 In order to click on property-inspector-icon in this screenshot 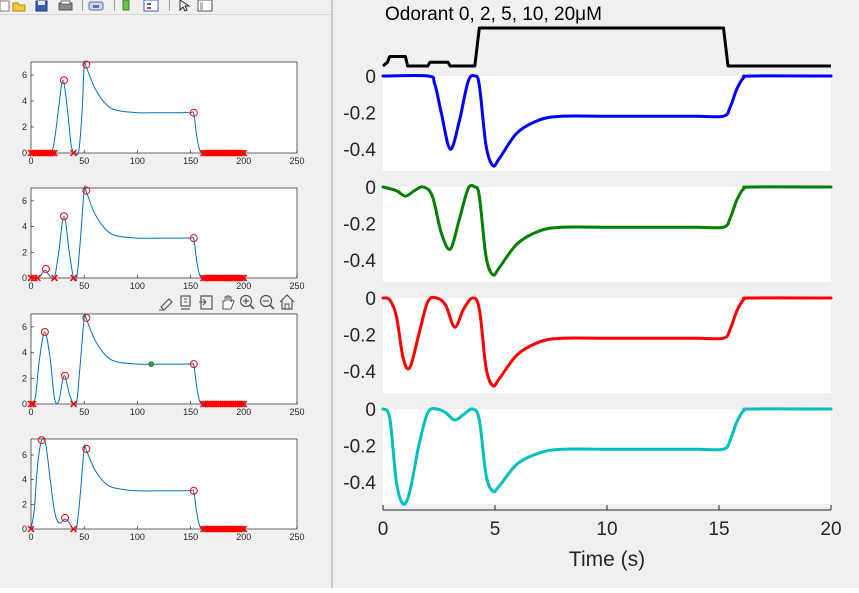, I will do `click(205, 6)`.